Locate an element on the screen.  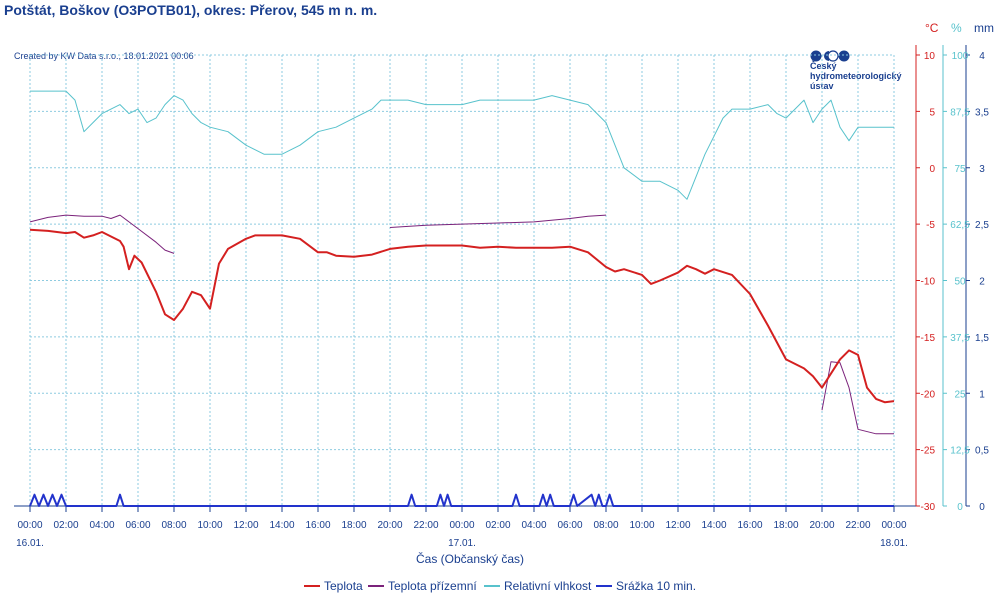
humidity-tick-label: 25 is located at coordinates (960, 394).